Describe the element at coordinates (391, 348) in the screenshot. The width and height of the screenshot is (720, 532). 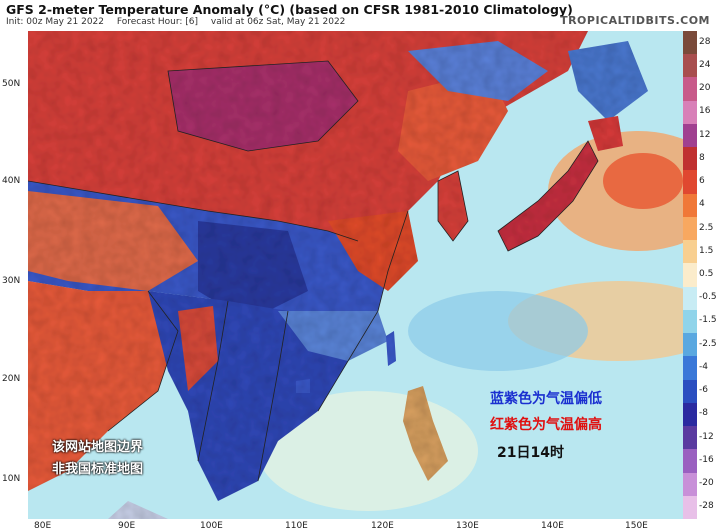
I see `taiwan` at that location.